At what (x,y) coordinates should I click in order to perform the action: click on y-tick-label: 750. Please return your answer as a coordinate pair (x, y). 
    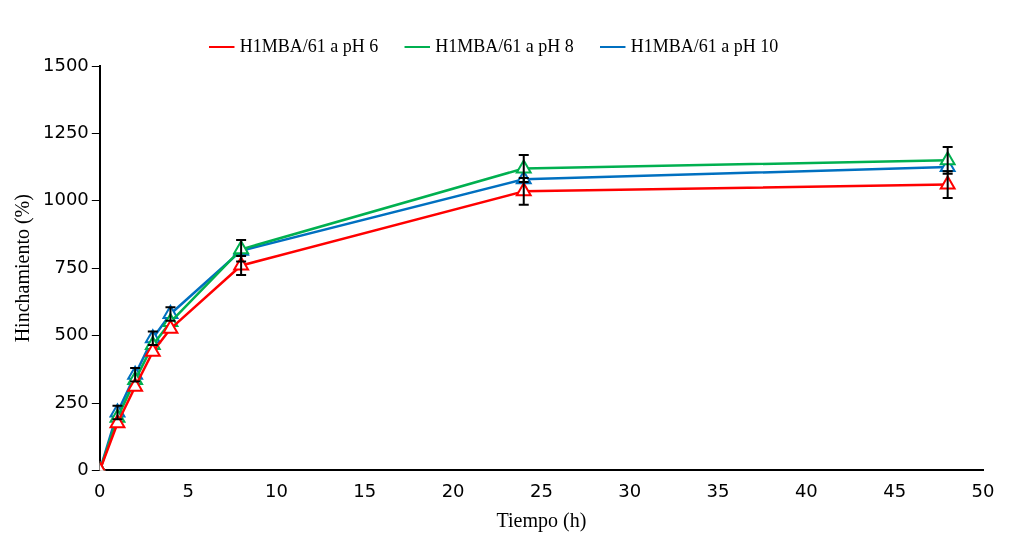
    Looking at the image, I should click on (71, 266).